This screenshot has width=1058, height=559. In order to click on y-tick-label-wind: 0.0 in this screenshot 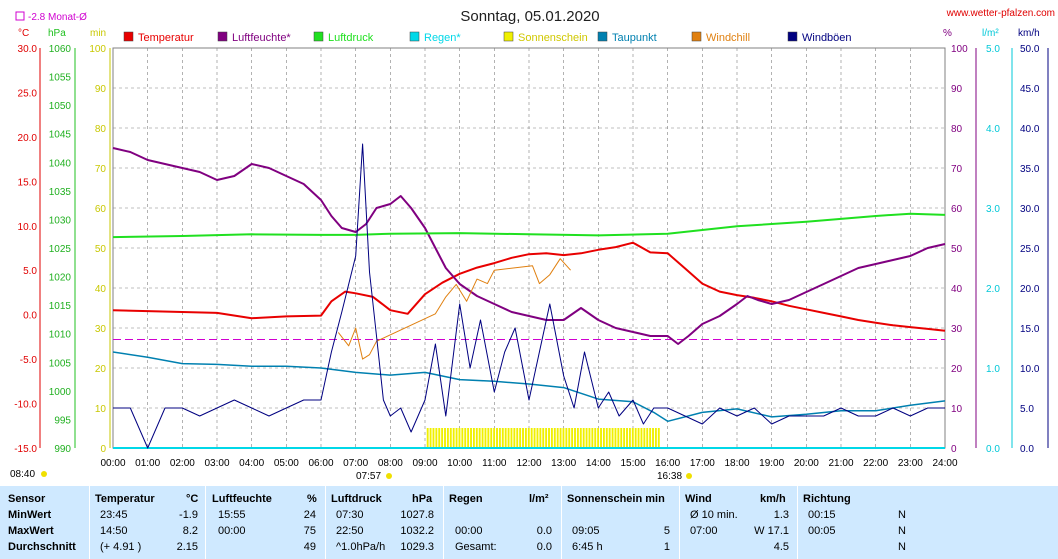, I will do `click(1027, 449)`.